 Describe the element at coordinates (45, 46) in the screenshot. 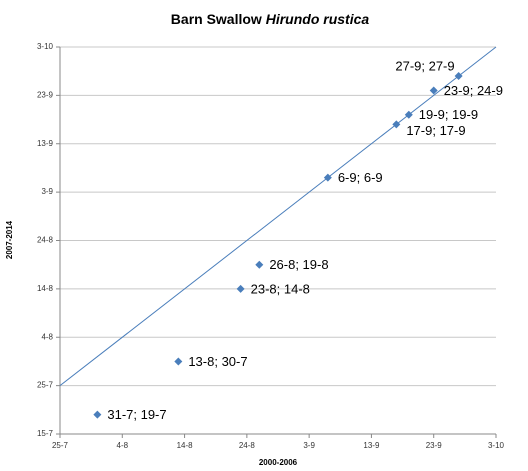

I see `y-tick-label: 3-10` at that location.